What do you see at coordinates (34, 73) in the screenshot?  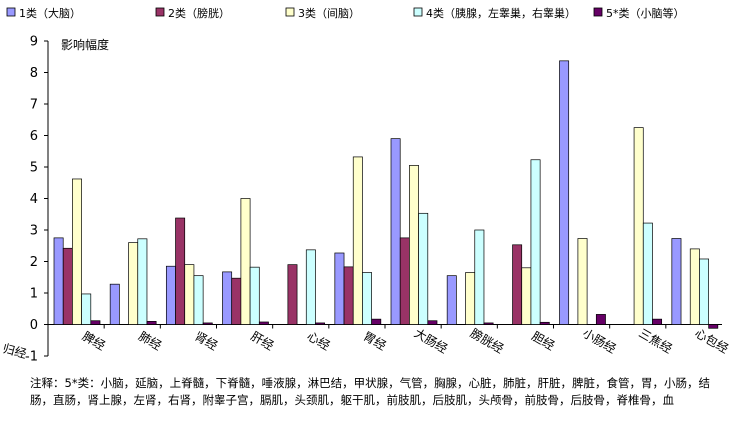 I see `y-tick-label: 8` at bounding box center [34, 73].